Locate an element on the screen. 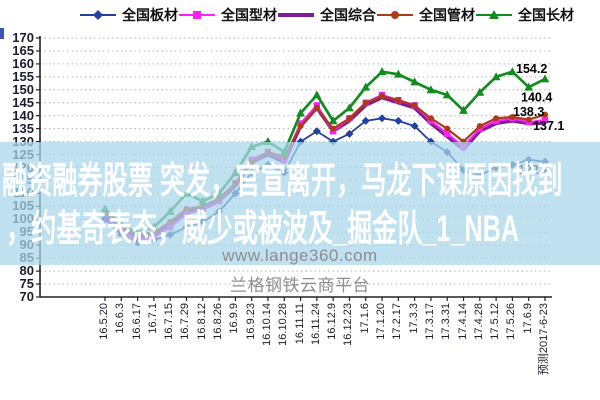 The width and height of the screenshot is (600, 400). x-axis-label: 16.9.23 is located at coordinates (250, 321).